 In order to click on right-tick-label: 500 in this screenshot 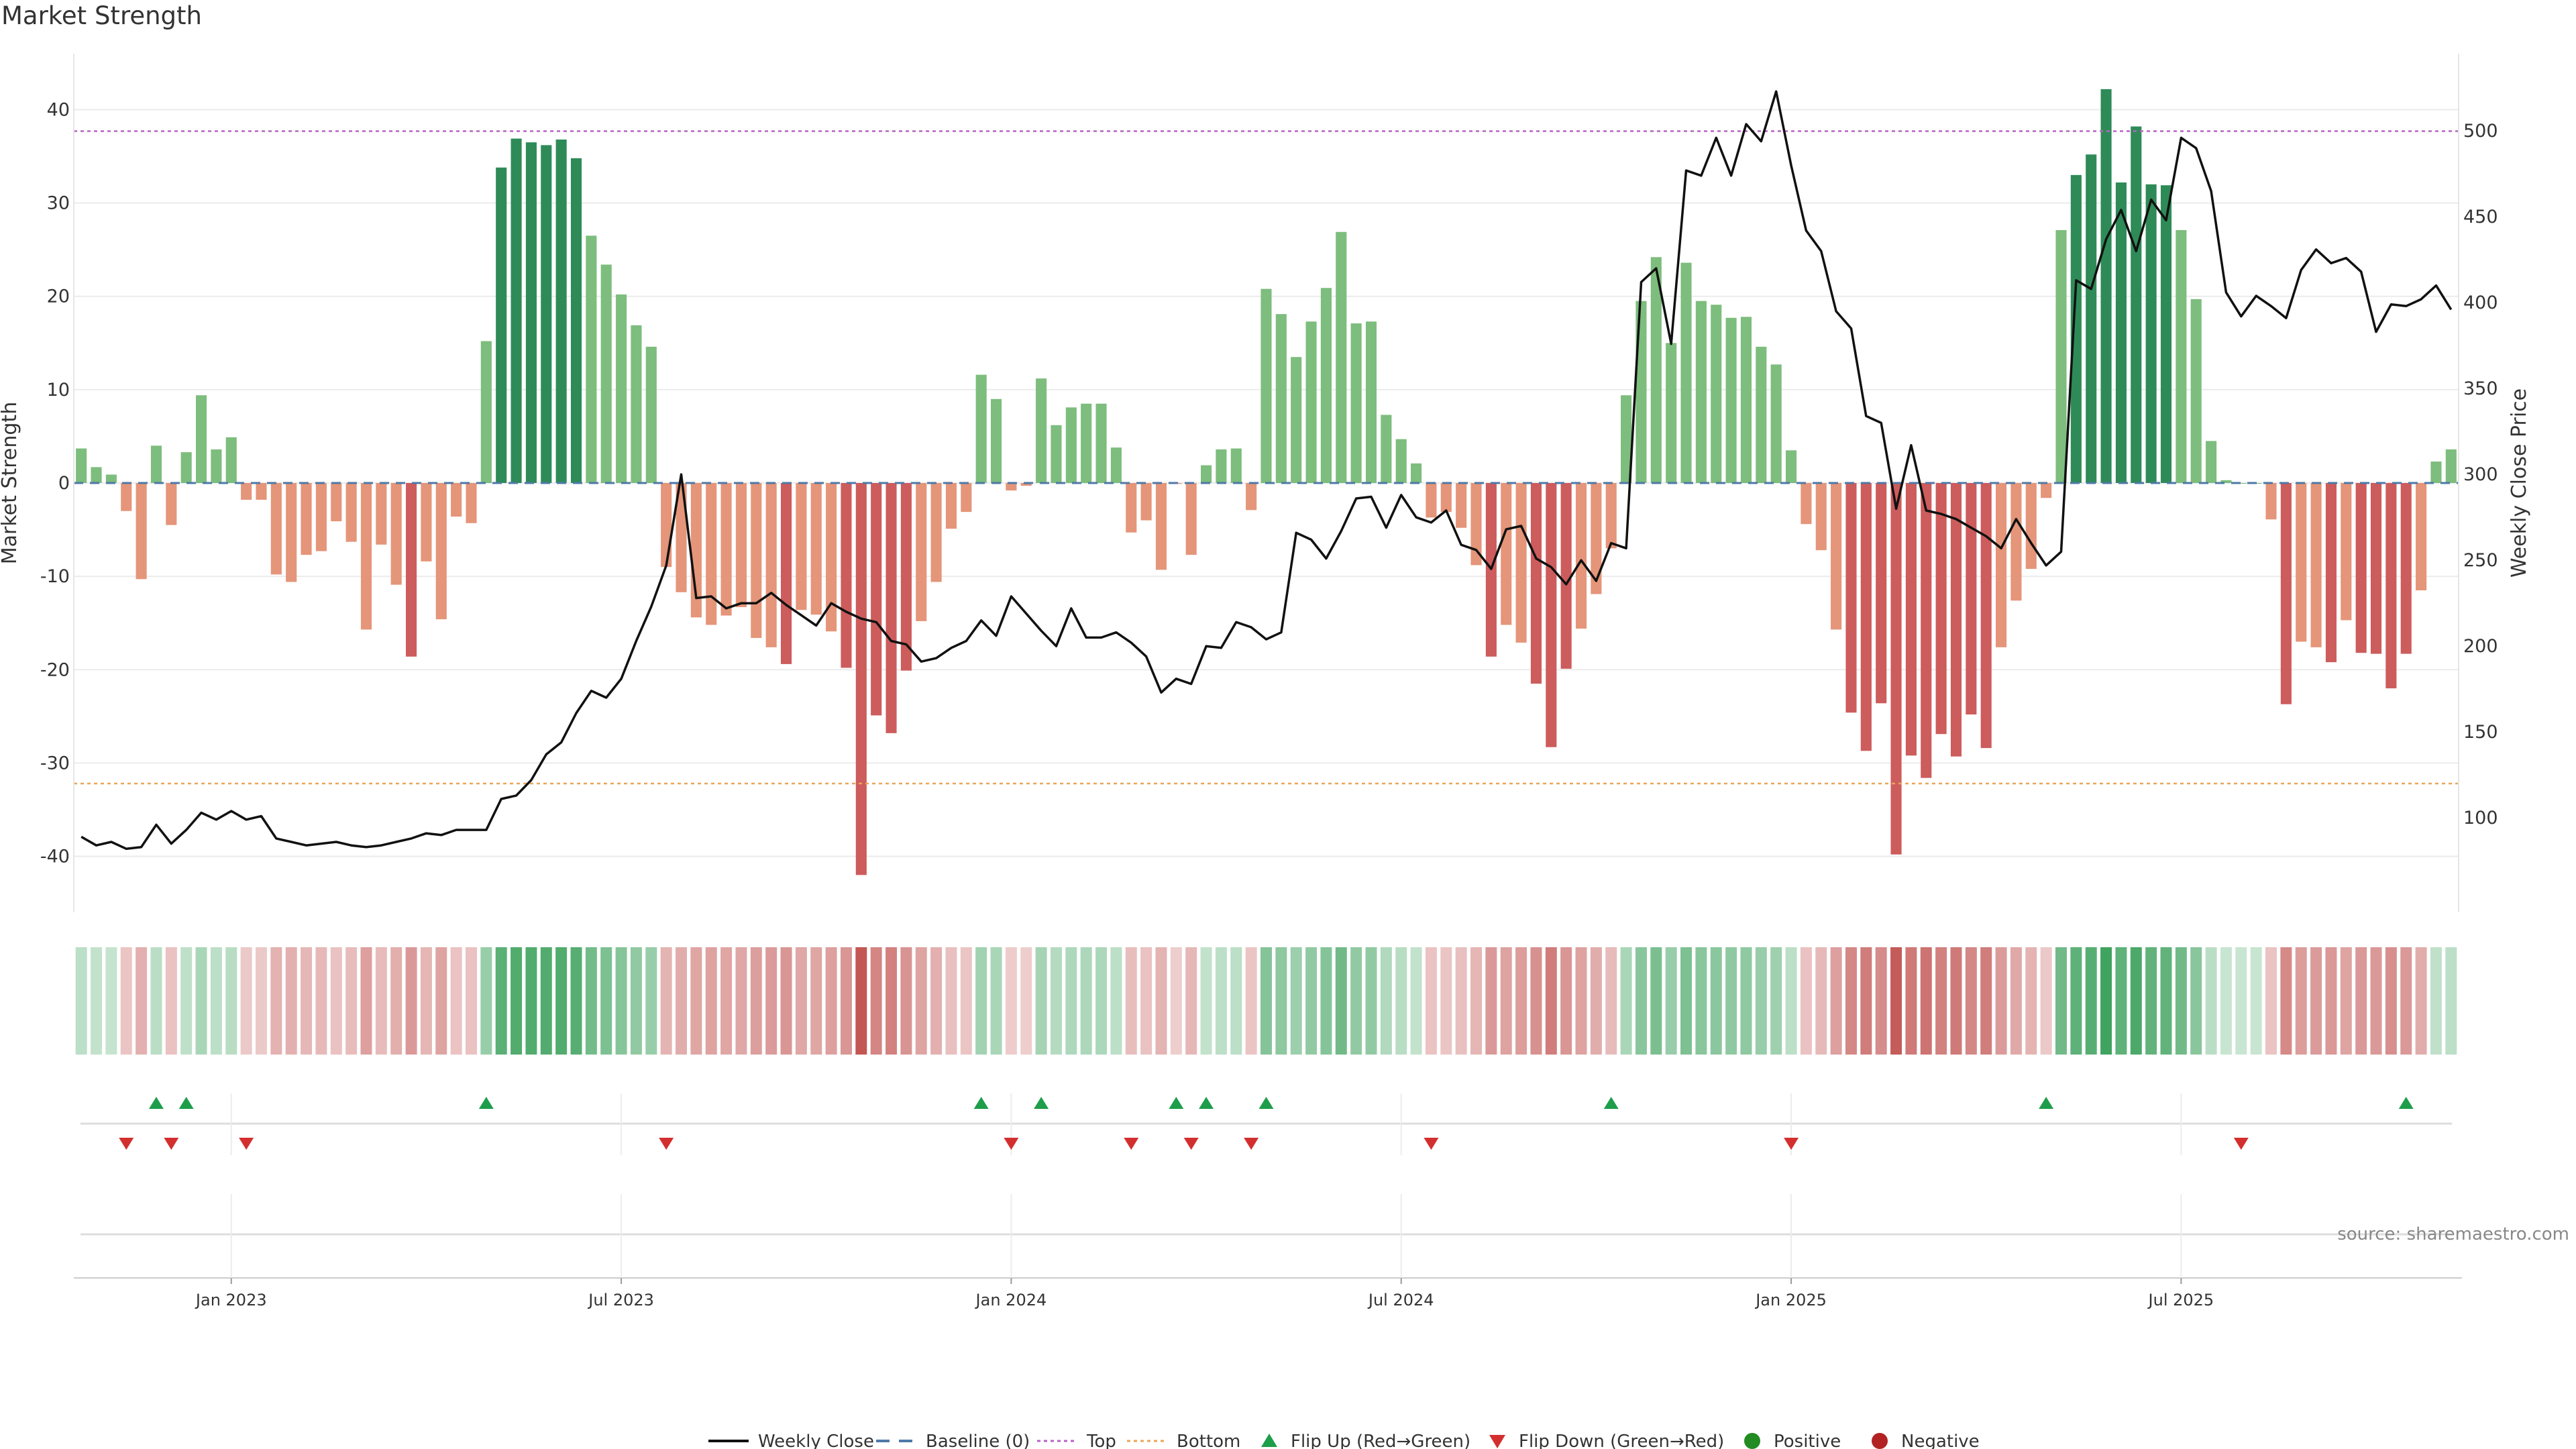, I will do `click(2480, 131)`.